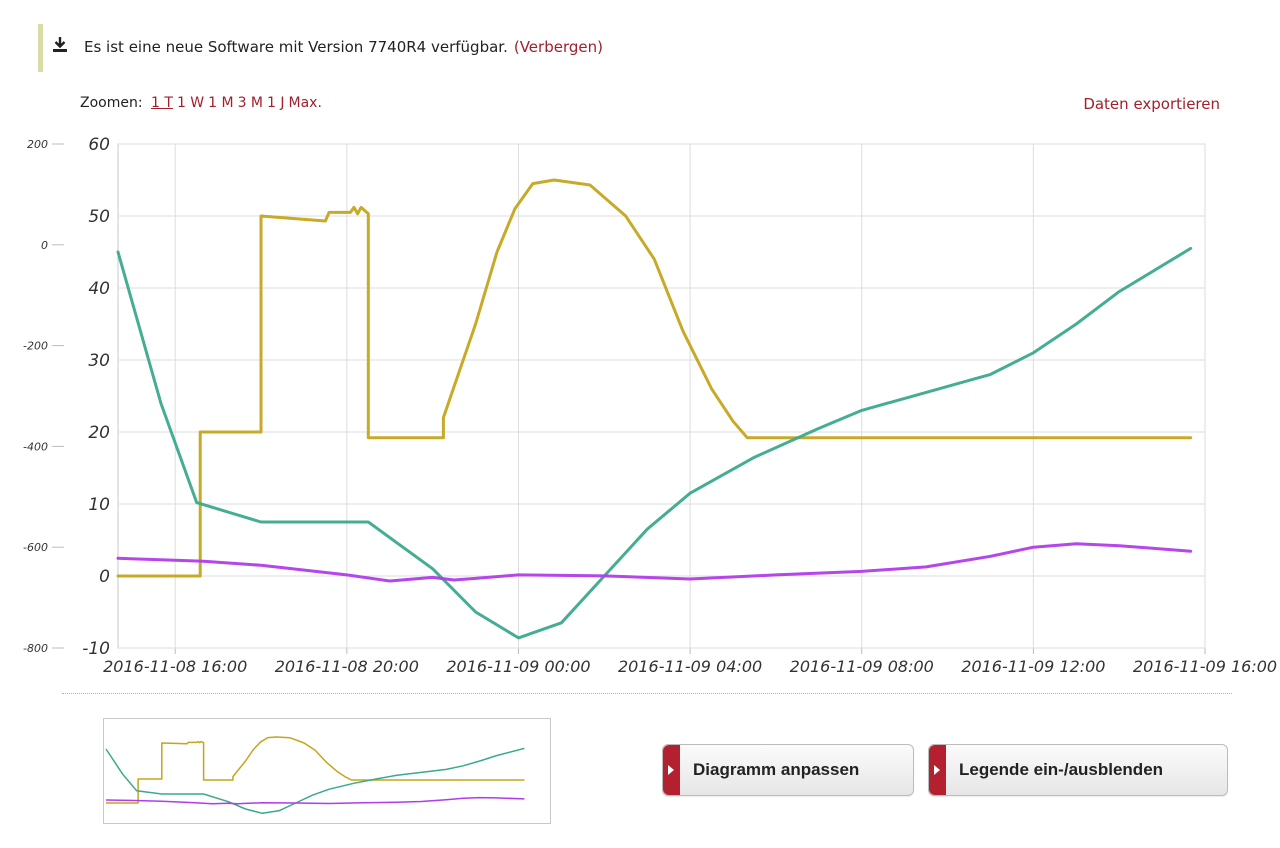  What do you see at coordinates (37, 144) in the screenshot?
I see `y2-tick-label: 200` at bounding box center [37, 144].